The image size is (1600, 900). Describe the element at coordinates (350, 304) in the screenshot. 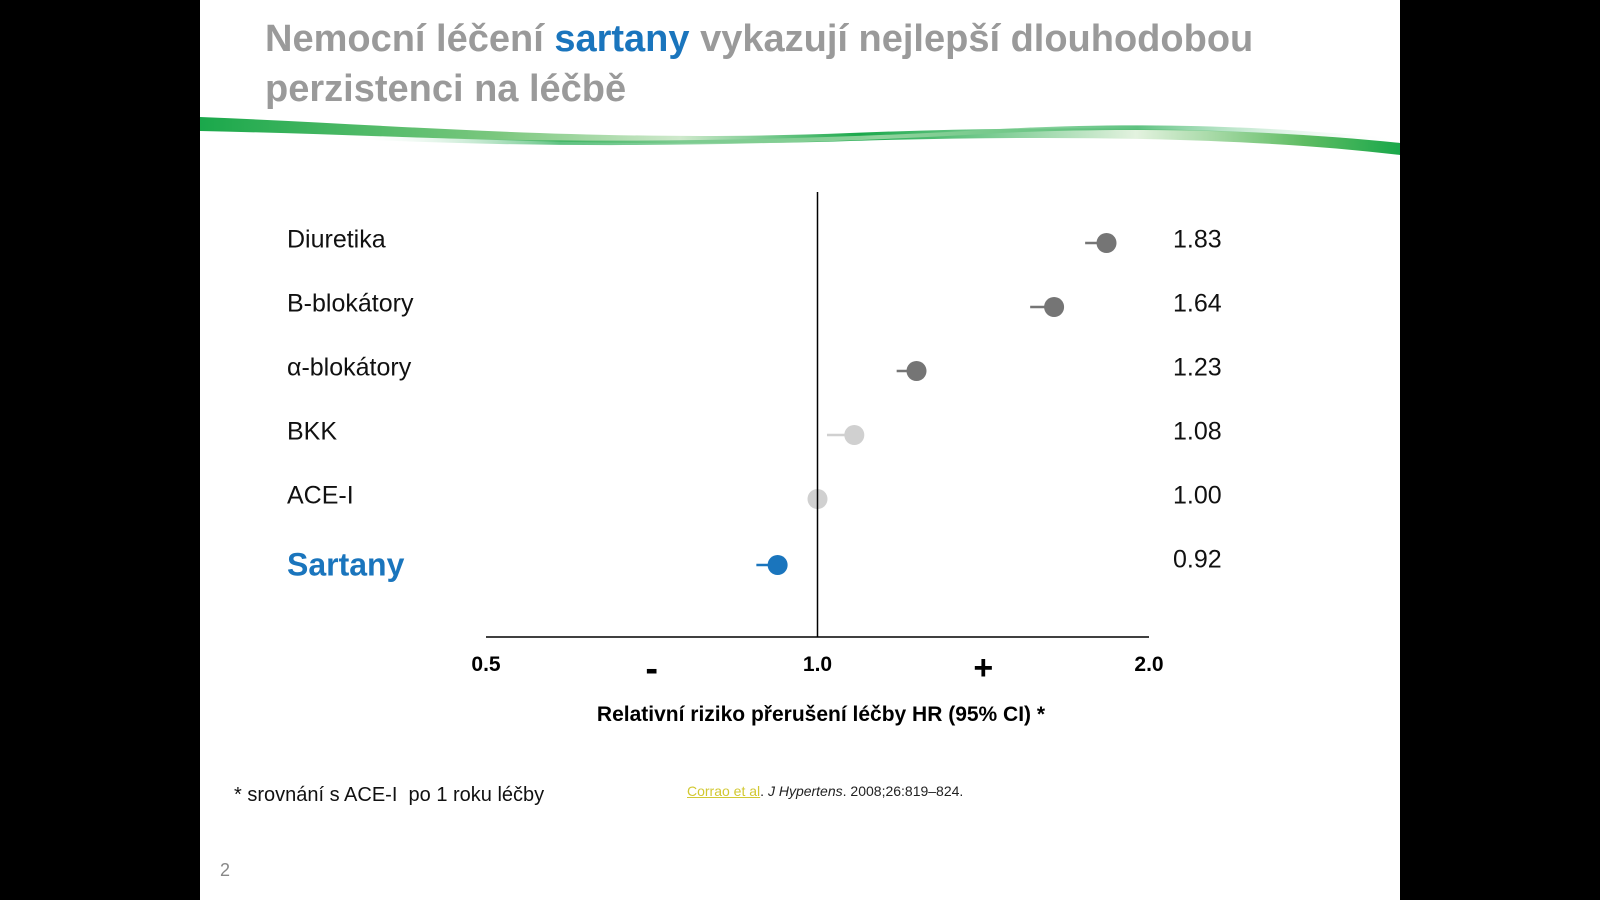

I see `category-label: Β-blokátory` at that location.